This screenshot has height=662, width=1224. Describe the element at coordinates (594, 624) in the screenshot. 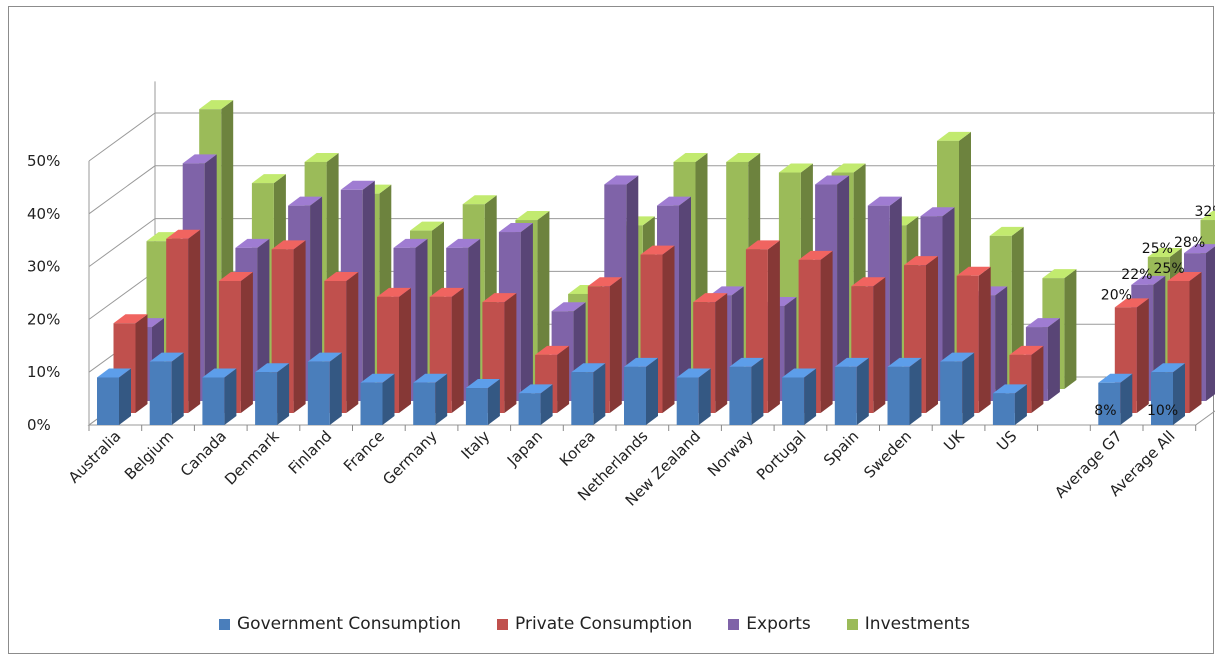

I see `legend-item-private-consumption: Private Consumption` at that location.